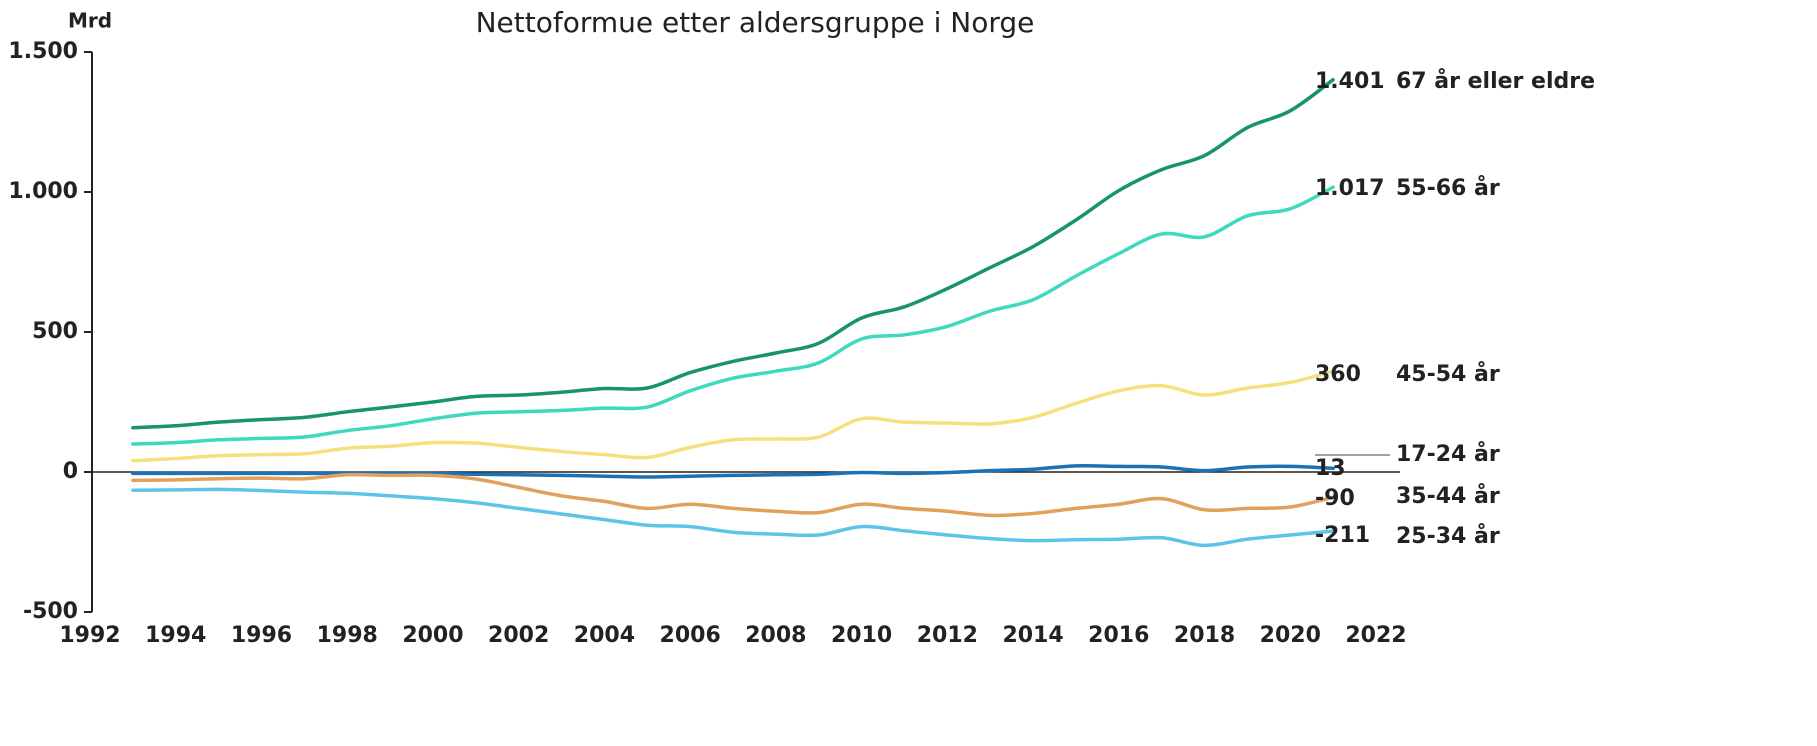 The width and height of the screenshot is (1817, 746). Describe the element at coordinates (518, 635) in the screenshot. I see `x-tick-label: 2002` at that location.